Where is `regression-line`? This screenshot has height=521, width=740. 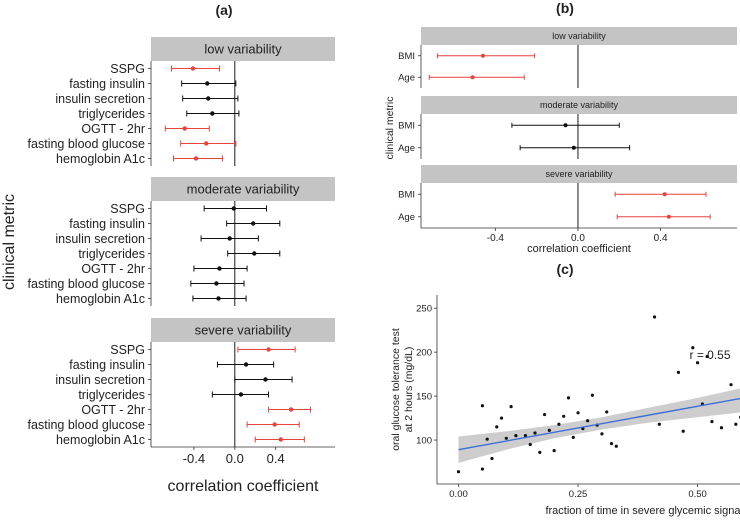 regression-line is located at coordinates (599, 424).